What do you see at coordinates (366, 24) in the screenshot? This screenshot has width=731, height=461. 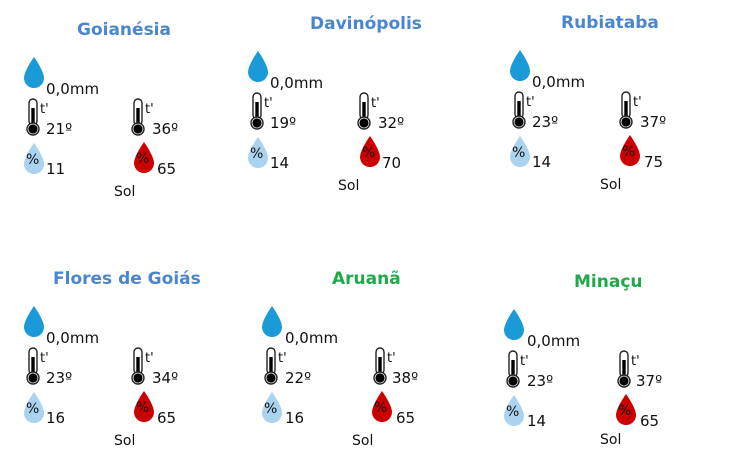 I see `city-name: Davinópolis` at bounding box center [366, 24].